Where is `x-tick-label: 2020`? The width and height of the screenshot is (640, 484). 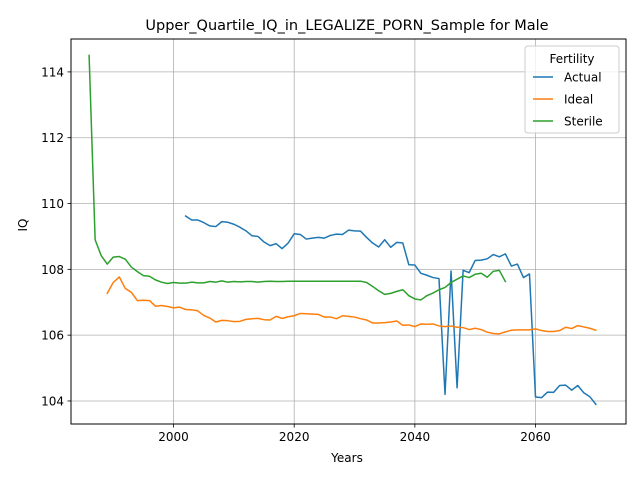 x-tick-label: 2020 is located at coordinates (294, 437).